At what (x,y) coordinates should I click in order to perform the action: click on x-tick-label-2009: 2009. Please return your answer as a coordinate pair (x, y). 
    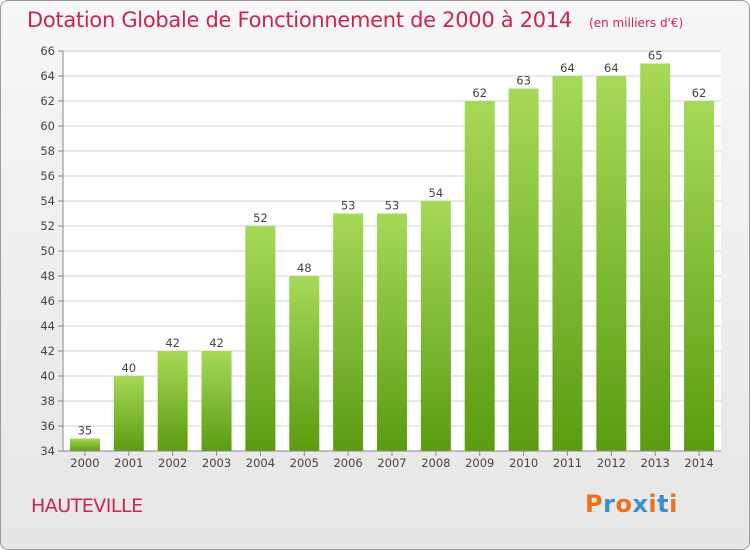
    Looking at the image, I should click on (479, 463).